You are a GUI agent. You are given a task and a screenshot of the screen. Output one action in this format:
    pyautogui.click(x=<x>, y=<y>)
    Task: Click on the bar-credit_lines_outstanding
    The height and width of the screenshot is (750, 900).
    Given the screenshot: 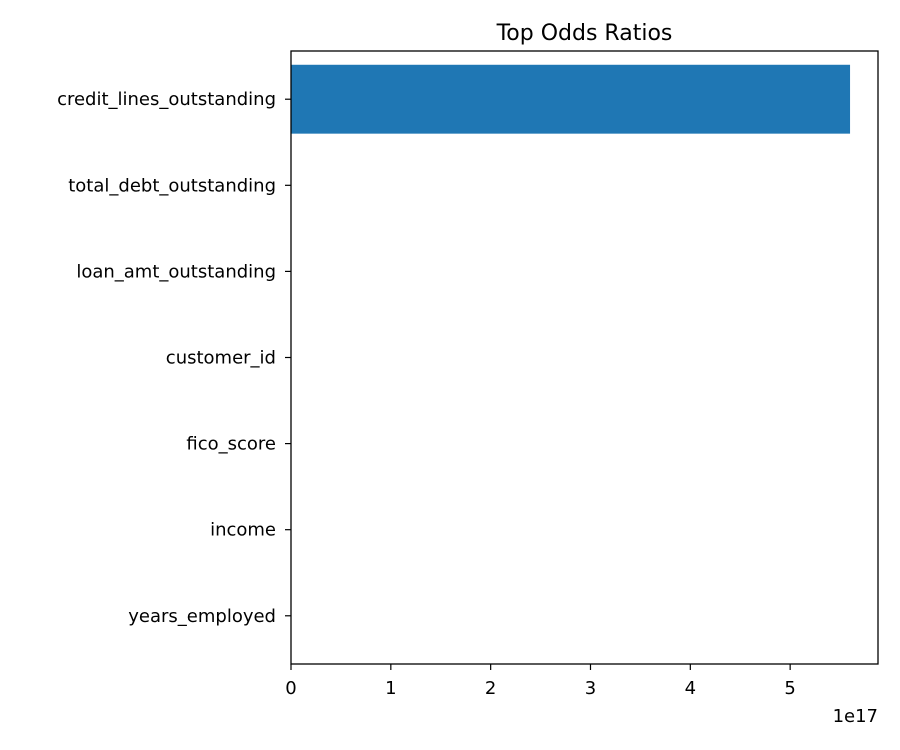 What is the action you would take?
    pyautogui.click(x=571, y=99)
    